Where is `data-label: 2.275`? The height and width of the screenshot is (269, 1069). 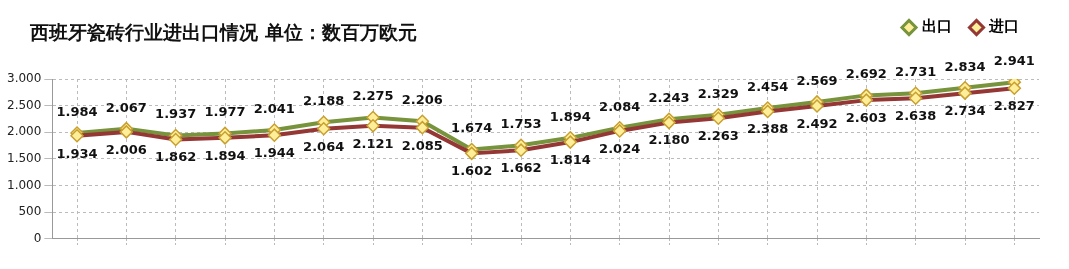 data-label: 2.275 is located at coordinates (373, 96).